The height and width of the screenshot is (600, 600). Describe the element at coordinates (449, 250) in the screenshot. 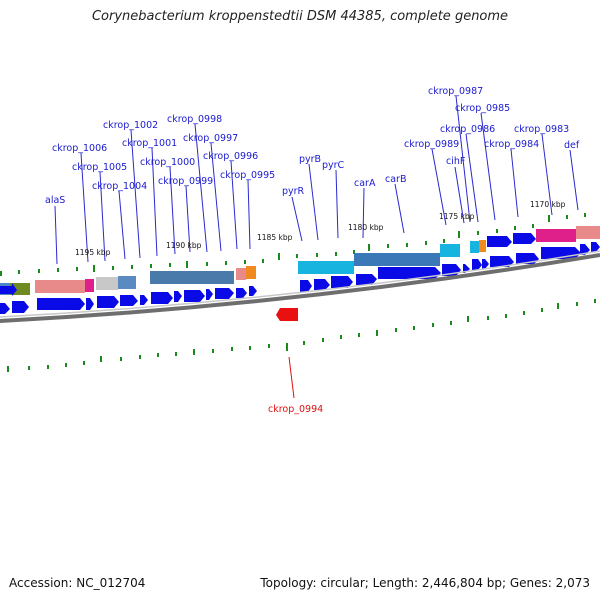

I see `feature-band-right` at that location.